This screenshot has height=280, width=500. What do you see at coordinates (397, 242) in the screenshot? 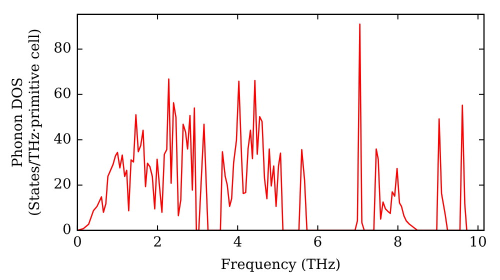
I see `x-tick-label: 8` at bounding box center [397, 242].